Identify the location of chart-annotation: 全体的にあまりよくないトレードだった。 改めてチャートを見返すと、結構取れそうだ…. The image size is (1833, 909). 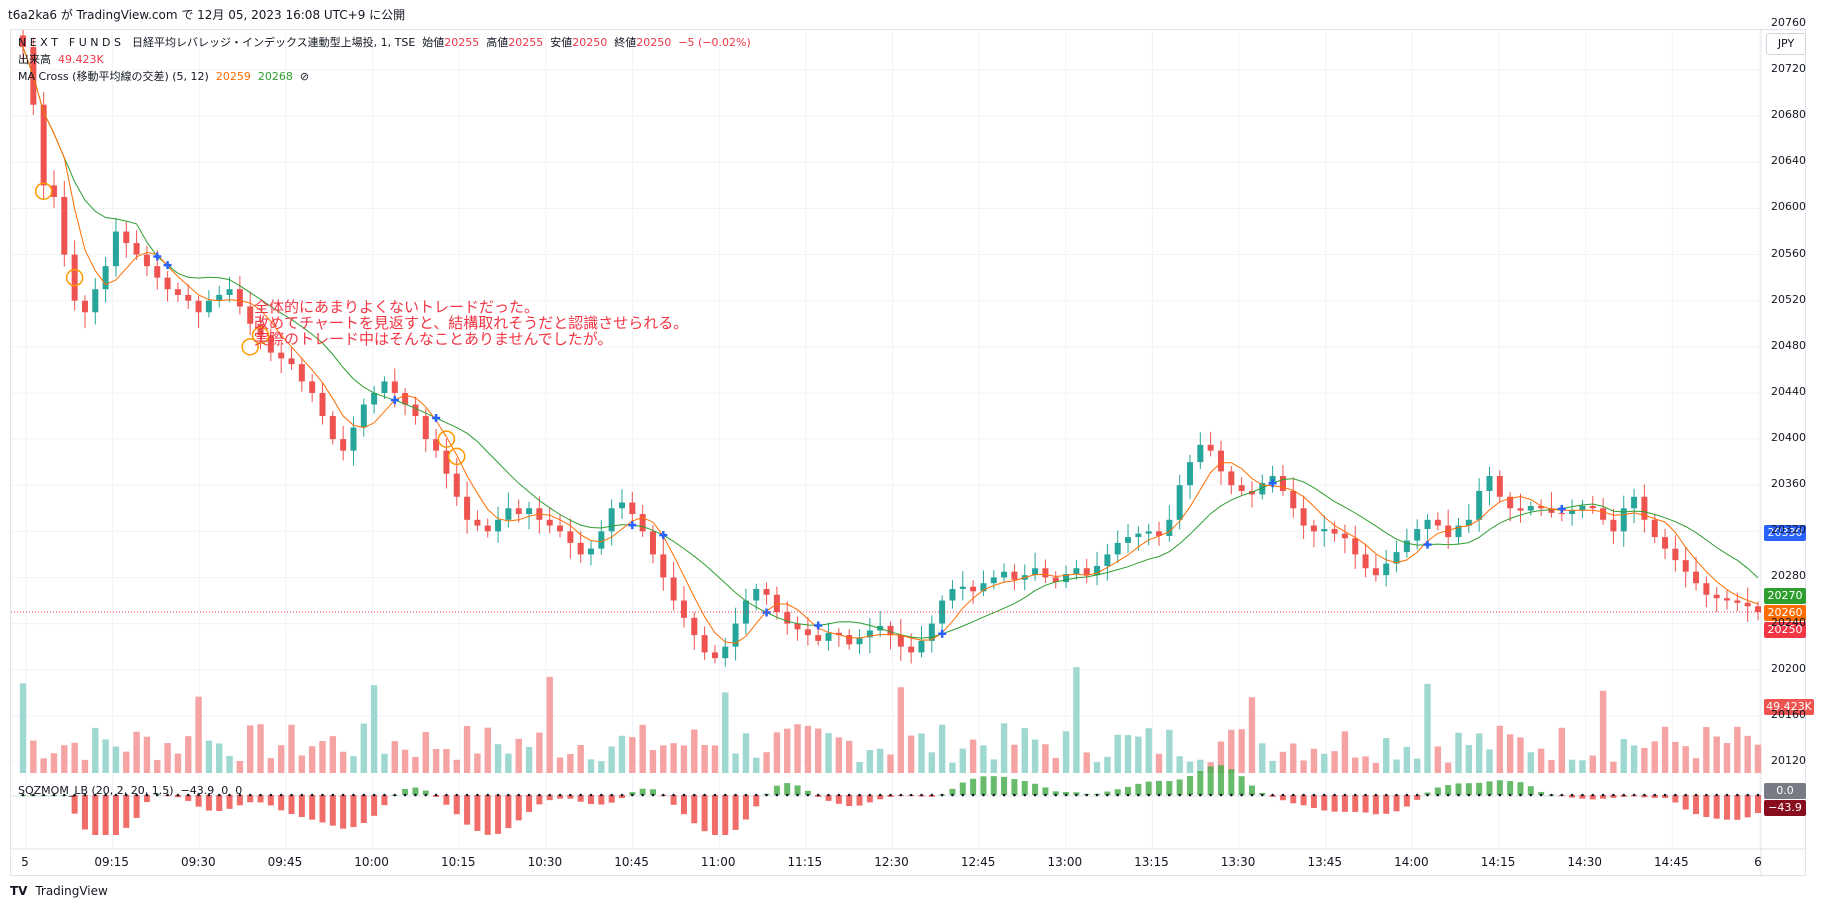
(471, 323).